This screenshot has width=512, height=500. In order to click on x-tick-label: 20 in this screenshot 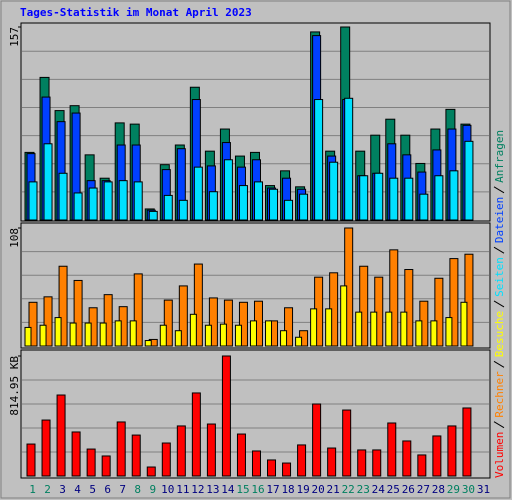, I will do `click(318, 489)`.